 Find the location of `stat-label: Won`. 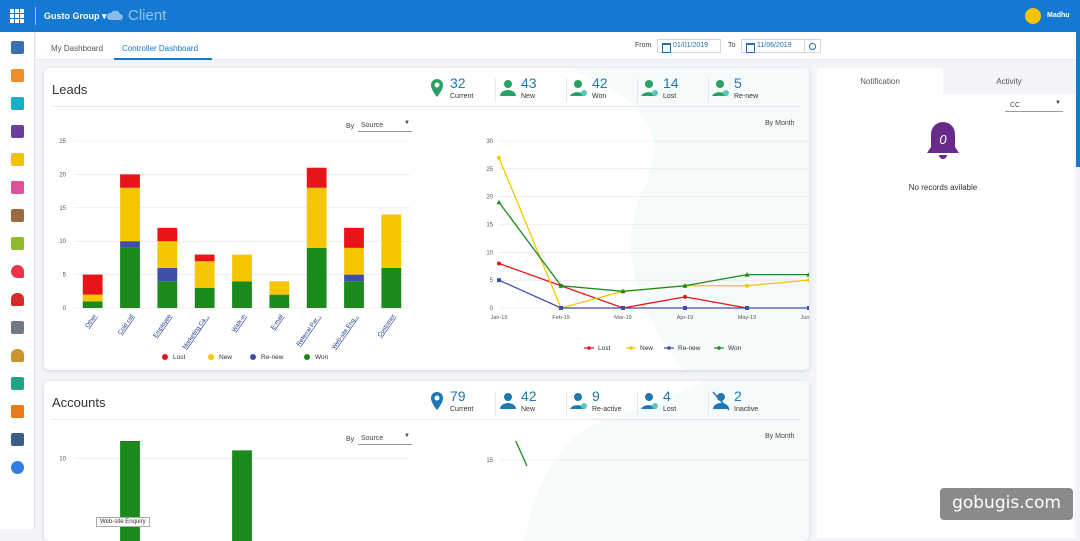

stat-label: Won is located at coordinates (599, 96).